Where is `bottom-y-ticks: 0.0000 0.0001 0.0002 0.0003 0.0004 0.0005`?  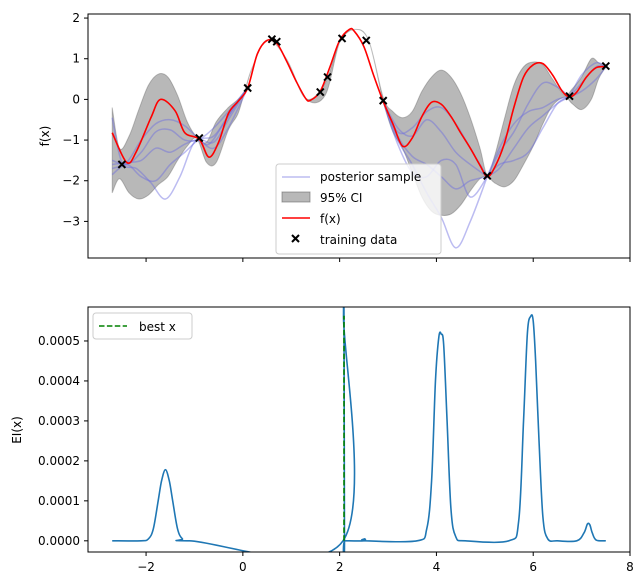
bottom-y-ticks: 0.0000 0.0001 0.0002 0.0003 0.0004 0.0005 is located at coordinates (63, 441).